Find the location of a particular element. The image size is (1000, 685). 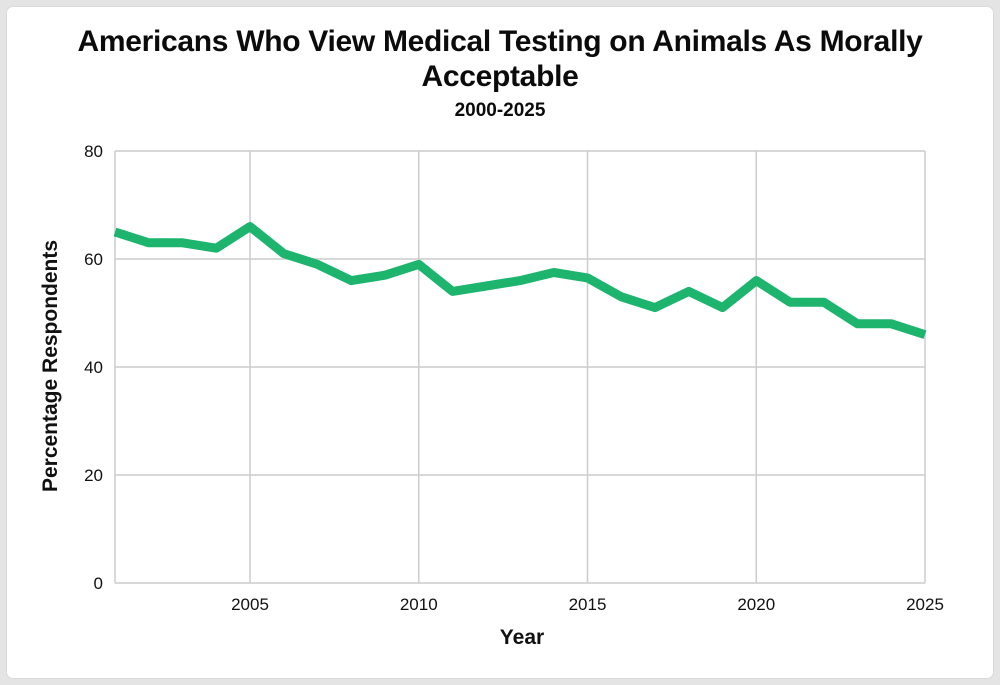

trend-line is located at coordinates (520, 280).